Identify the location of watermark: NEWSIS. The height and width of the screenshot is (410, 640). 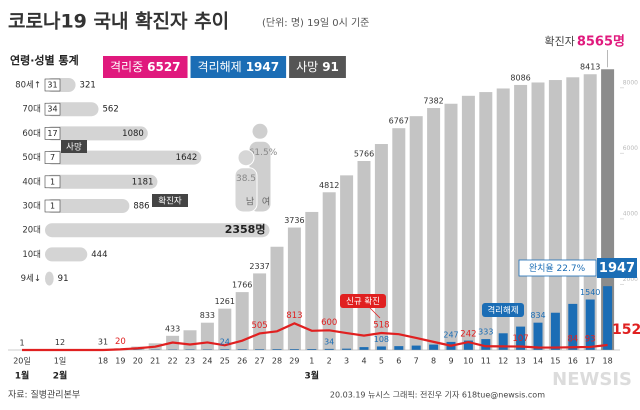
(592, 379).